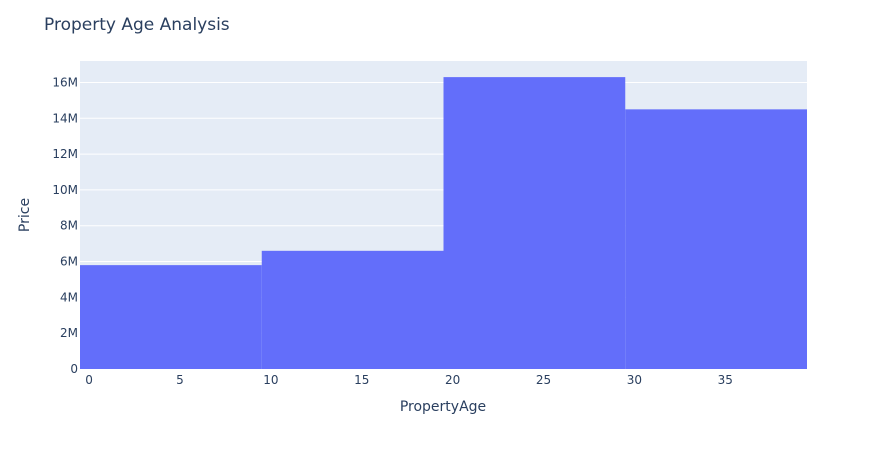  What do you see at coordinates (443, 407) in the screenshot?
I see `x-axis-title: PropertyAge` at bounding box center [443, 407].